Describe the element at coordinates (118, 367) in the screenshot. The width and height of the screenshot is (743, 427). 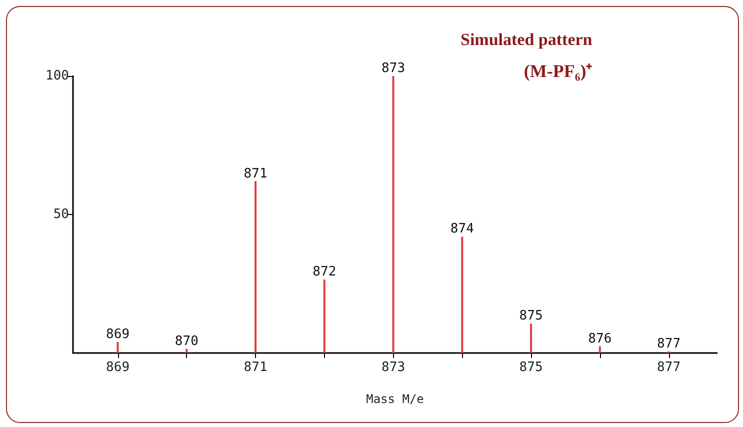
I see `x-tick-label: 869` at that location.